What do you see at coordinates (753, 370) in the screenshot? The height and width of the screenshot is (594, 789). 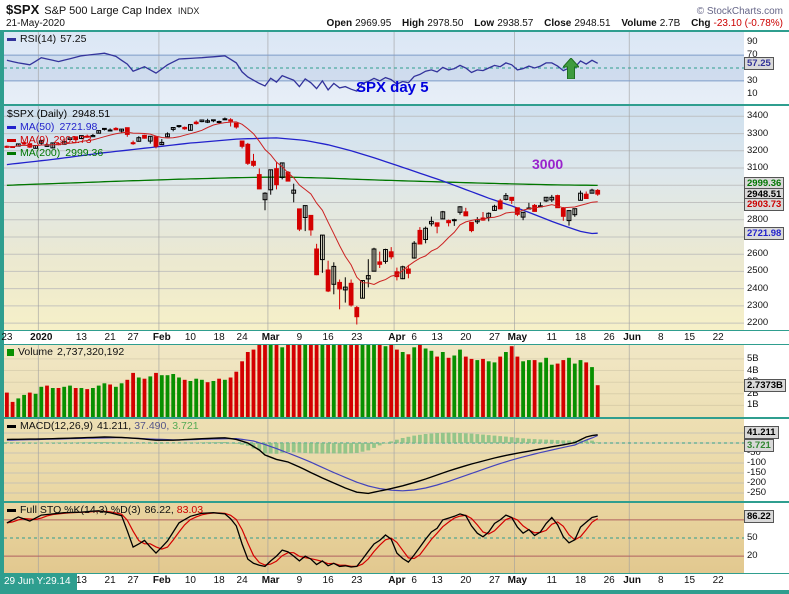 I see `axis-tick-label: 4B` at bounding box center [753, 370].